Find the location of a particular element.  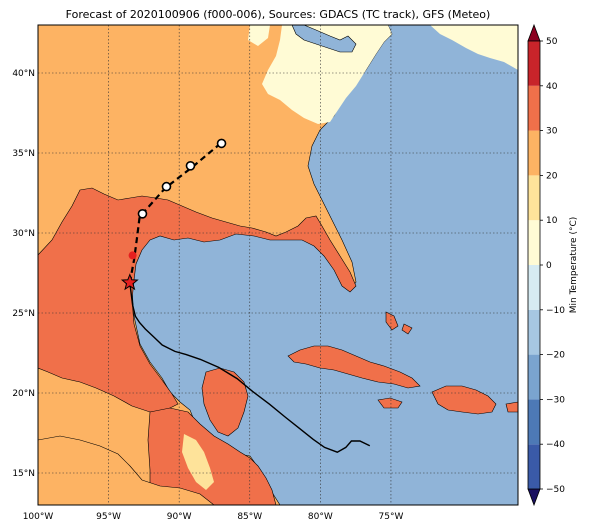

colorbar-tick-label: 50 is located at coordinates (552, 42).